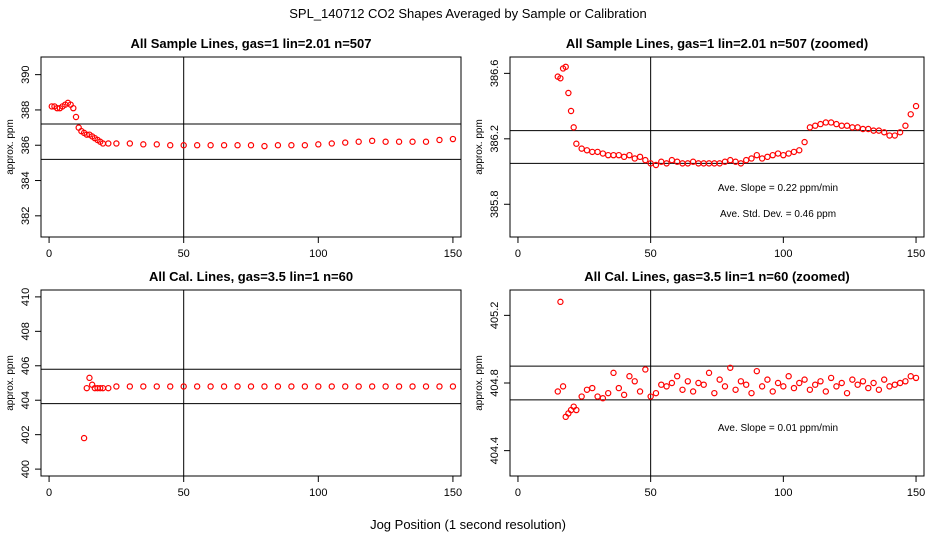 Image resolution: width=936 pixels, height=545 pixels. Describe the element at coordinates (495, 316) in the screenshot. I see `y-tick-label: 405.2` at that location.